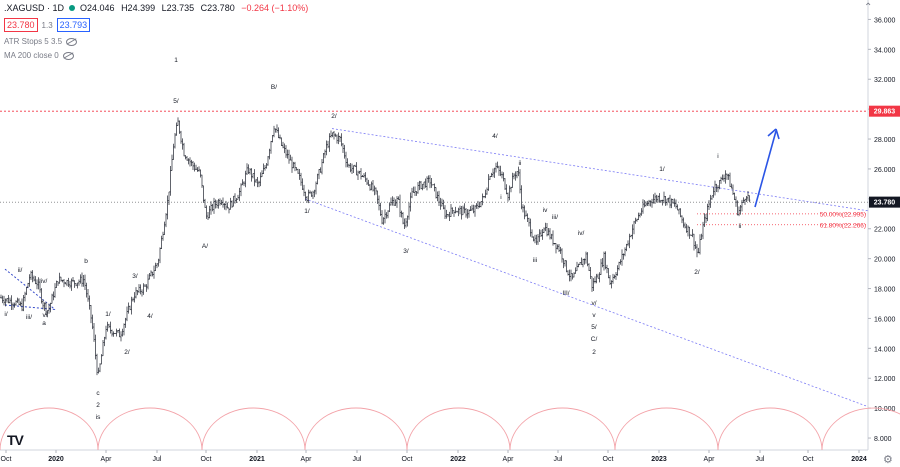 The width and height of the screenshot is (900, 467). I want to click on wave-label: A/, so click(205, 246).